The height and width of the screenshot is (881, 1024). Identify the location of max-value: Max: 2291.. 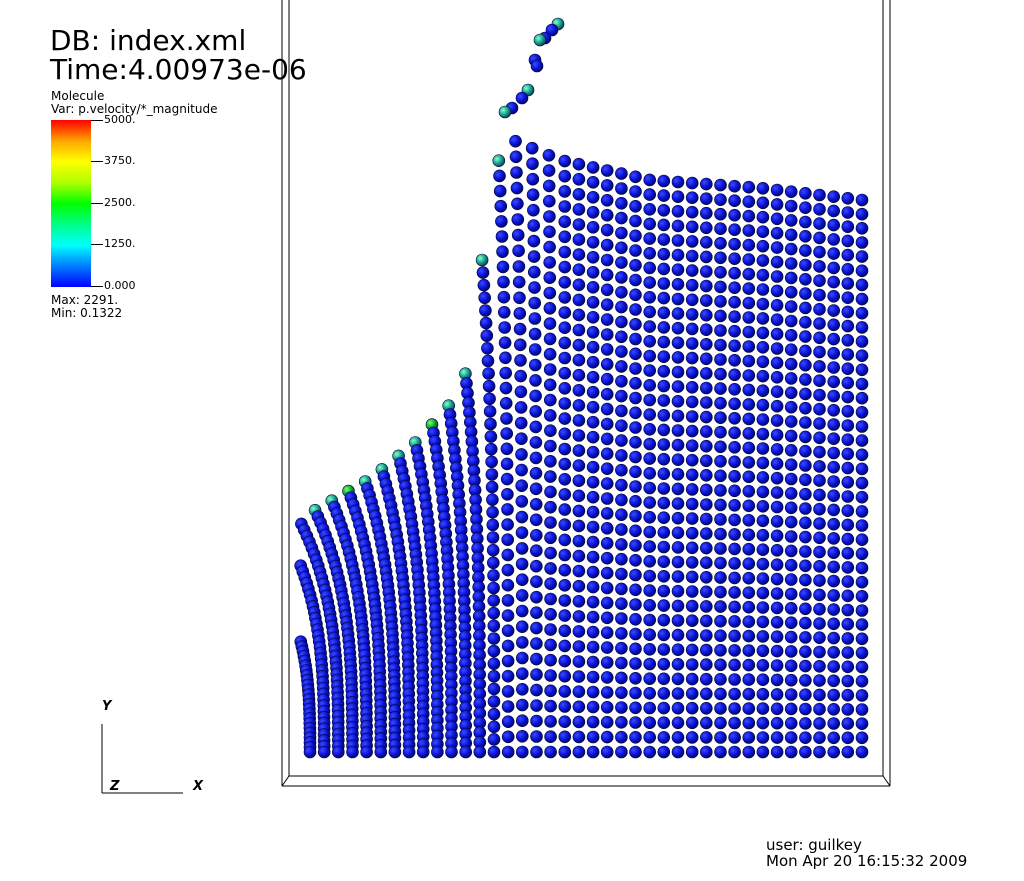
(85, 300).